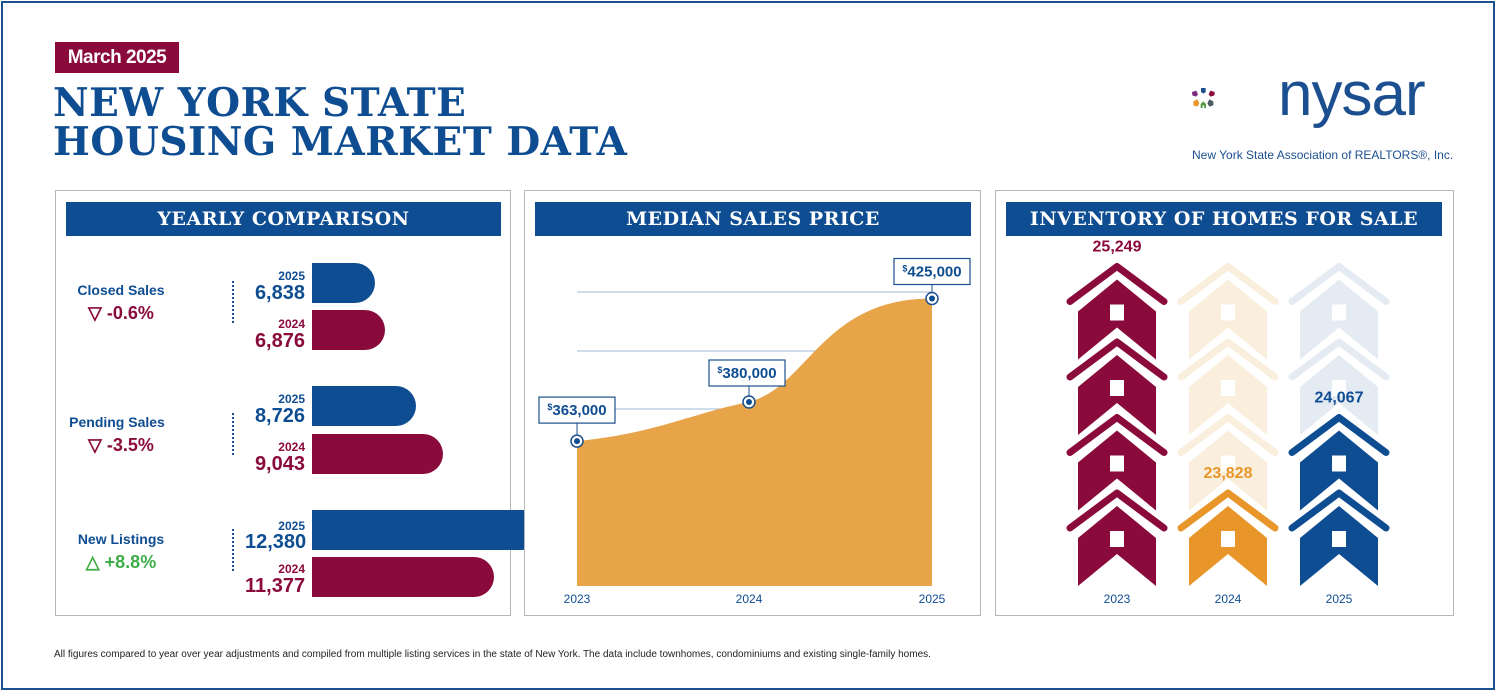  Describe the element at coordinates (260, 103) in the screenshot. I see `title-line-1: NEW YORK STATE` at that location.